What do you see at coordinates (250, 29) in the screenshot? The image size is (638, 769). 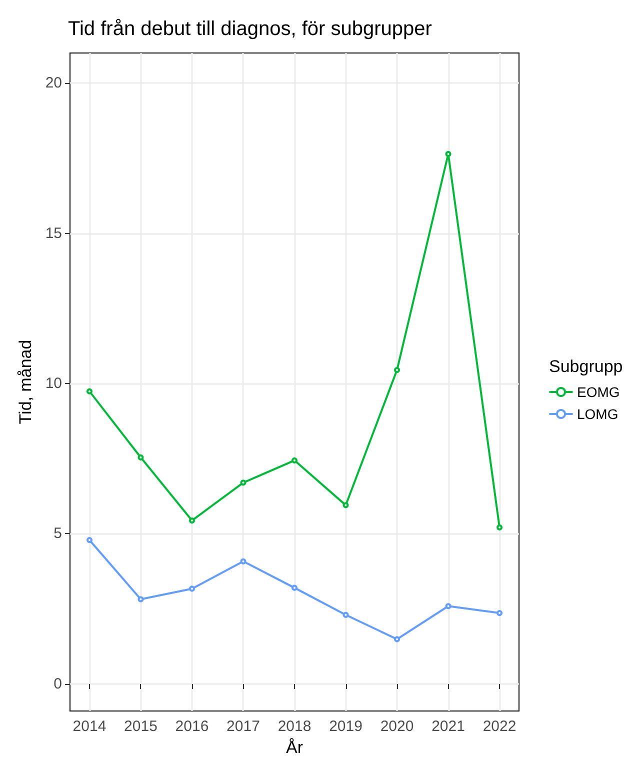 I see `chart-title: Tid från debut till diagnos, för subgrupper` at bounding box center [250, 29].